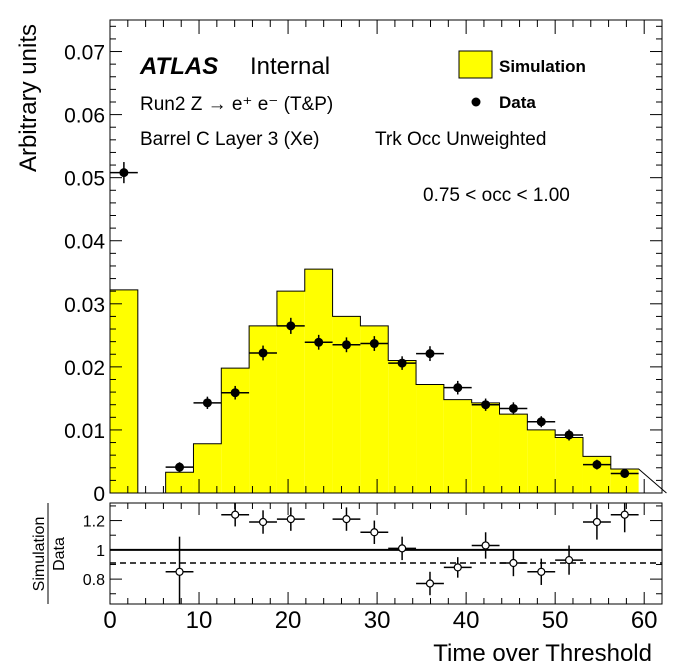 This screenshot has height=672, width=696. What do you see at coordinates (644, 620) in the screenshot?
I see `ratio-x-tick-label: 60` at bounding box center [644, 620].